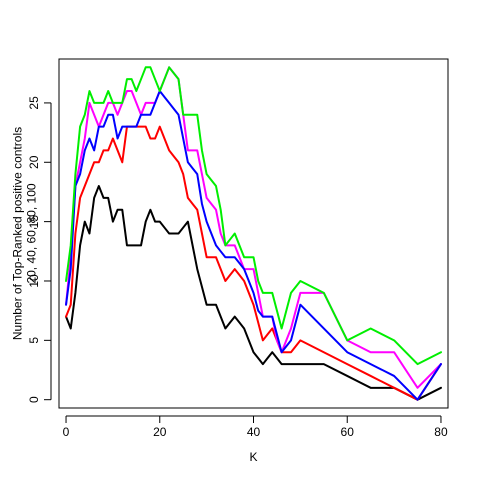 This screenshot has height=480, width=480. Describe the element at coordinates (253, 457) in the screenshot. I see `x-axis-title: K` at that location.